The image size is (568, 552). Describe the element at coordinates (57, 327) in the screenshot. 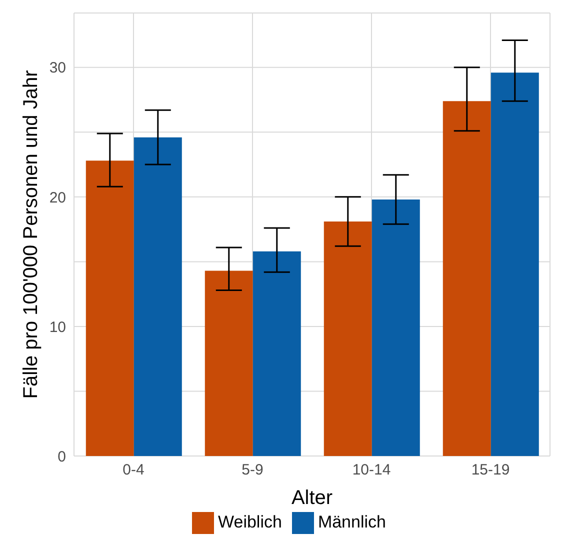

I see `y-tick-label: 10` at that location.